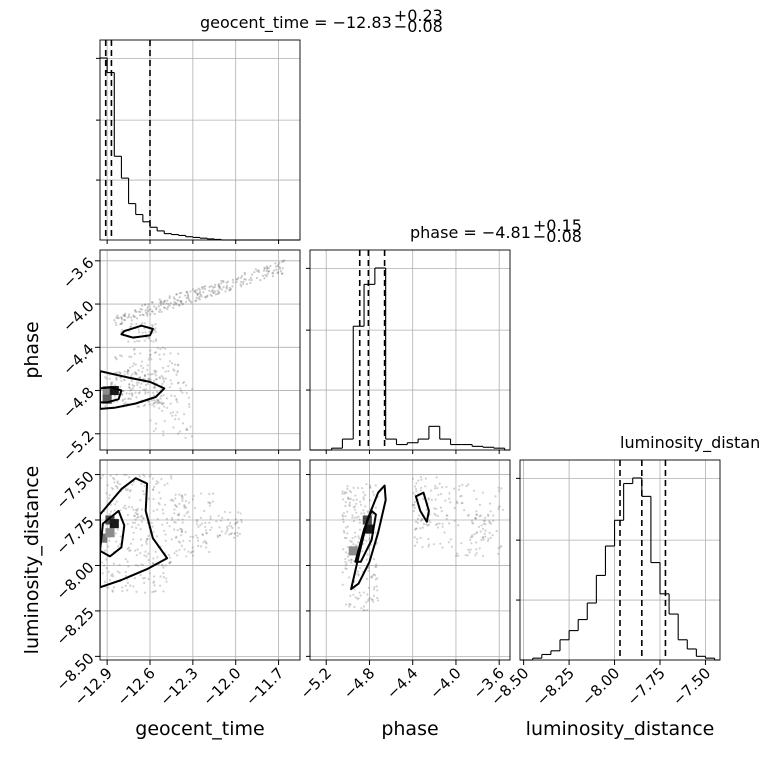  I want to click on yaxis-label-luminosity_distance: luminosity_distance, so click(32, 560).